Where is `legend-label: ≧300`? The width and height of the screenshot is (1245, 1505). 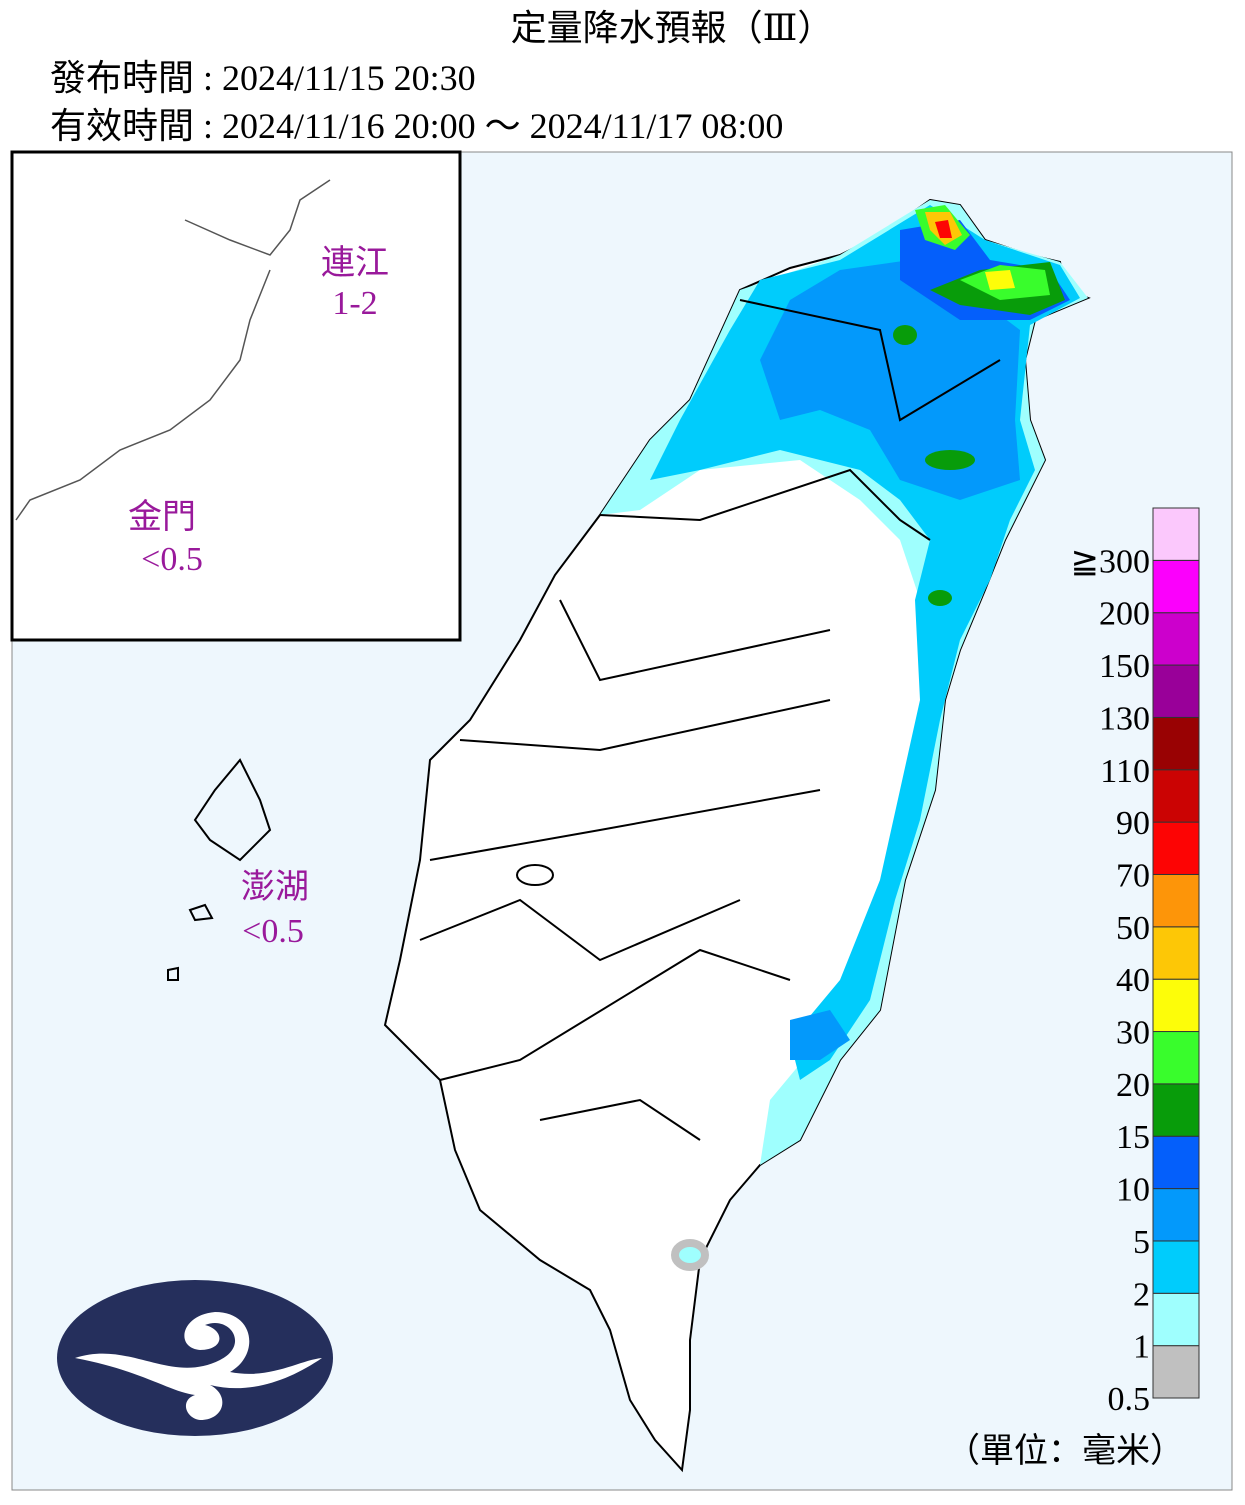
legend-label: ≧300 is located at coordinates (1111, 561).